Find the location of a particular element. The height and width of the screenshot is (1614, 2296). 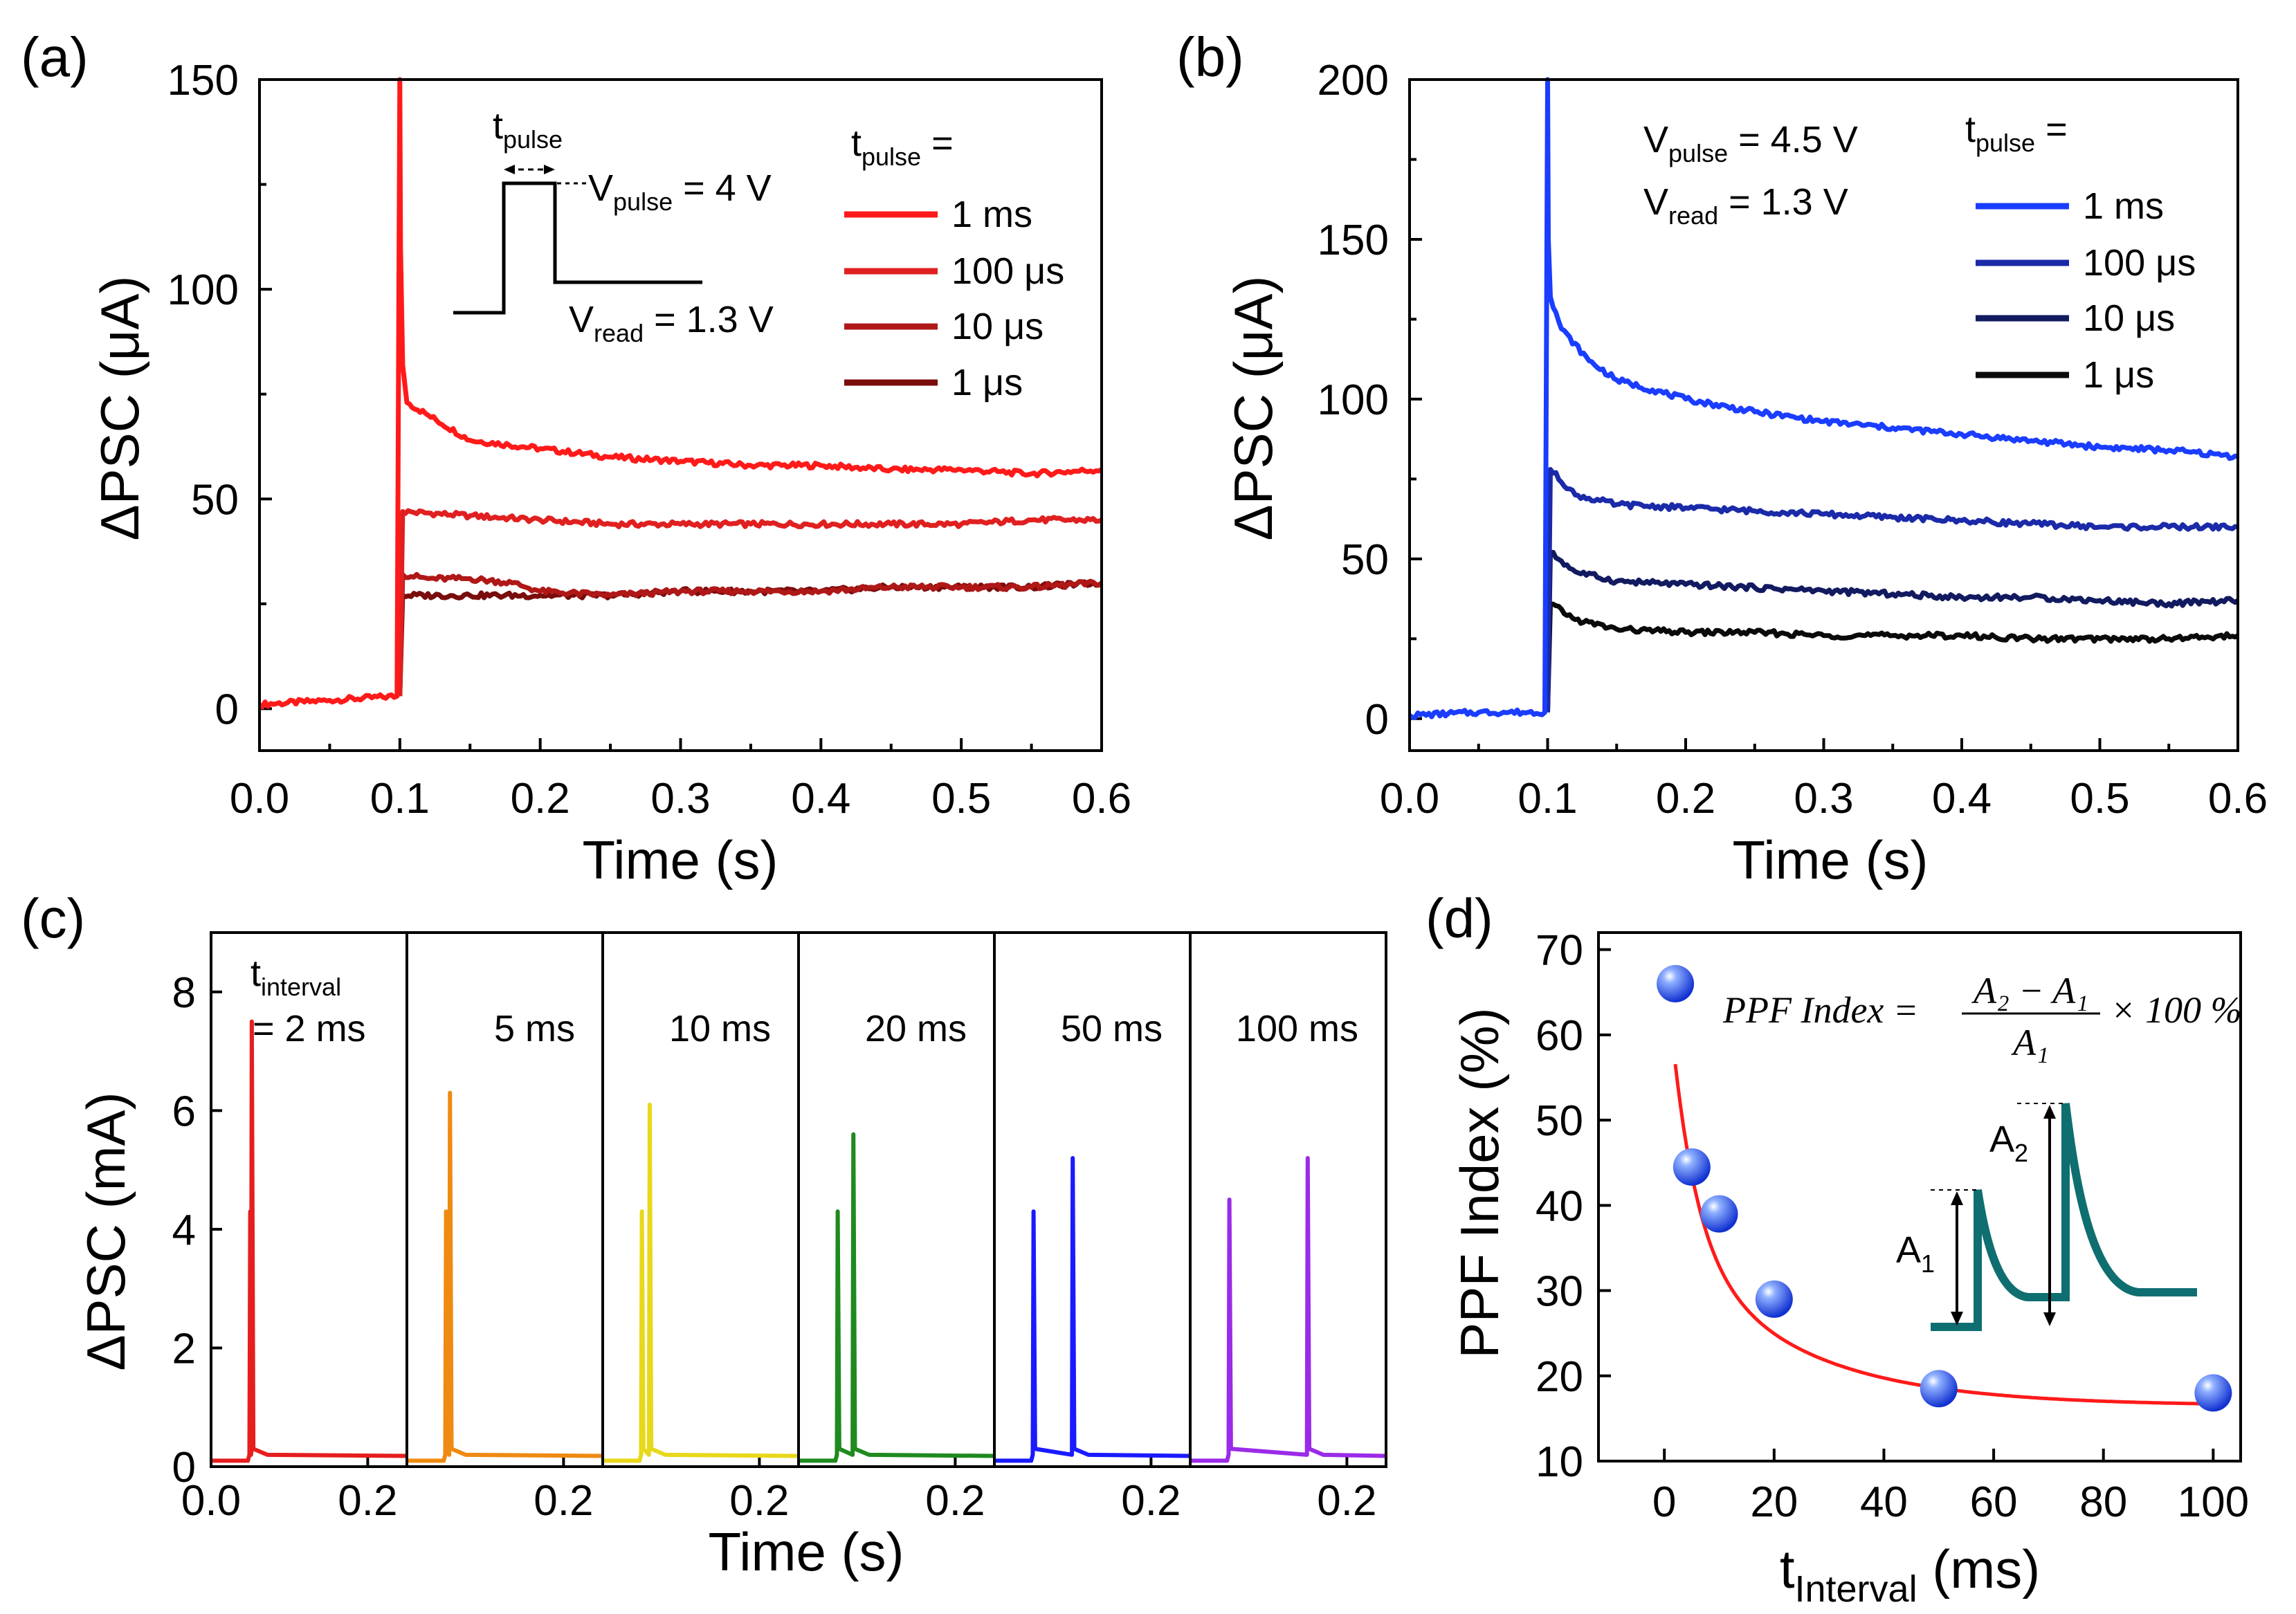

formula-numerator: A₂ − A₁ is located at coordinates (2029, 990).